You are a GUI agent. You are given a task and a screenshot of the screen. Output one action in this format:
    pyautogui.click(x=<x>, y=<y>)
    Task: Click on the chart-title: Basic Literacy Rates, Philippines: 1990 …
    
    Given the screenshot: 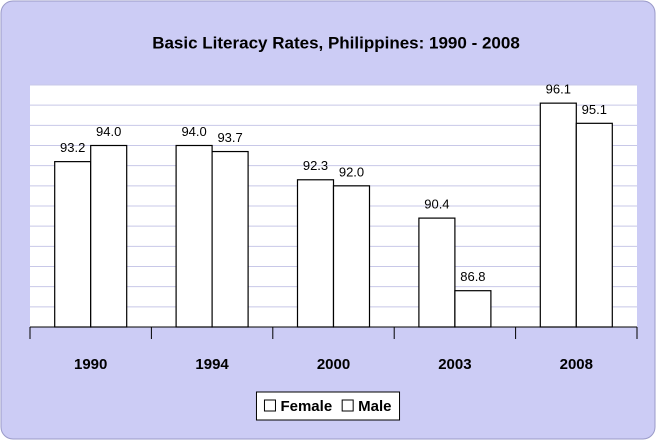 What is the action you would take?
    pyautogui.click(x=336, y=42)
    